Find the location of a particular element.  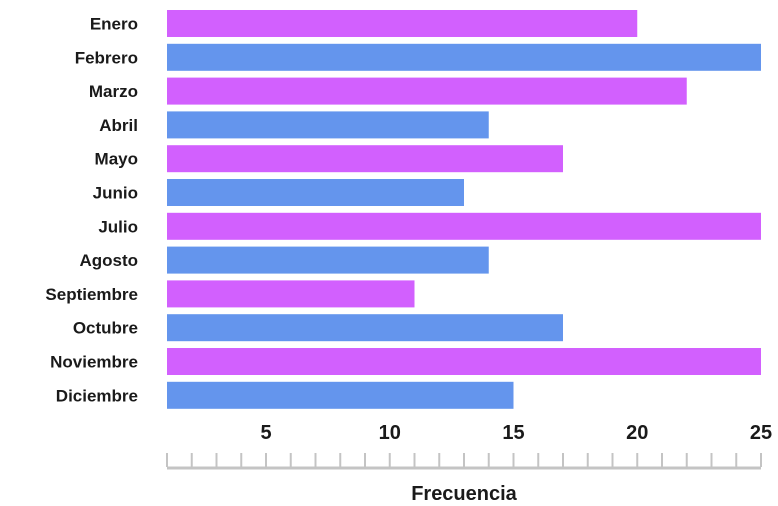

x-tick-label: 25 is located at coordinates (761, 433).